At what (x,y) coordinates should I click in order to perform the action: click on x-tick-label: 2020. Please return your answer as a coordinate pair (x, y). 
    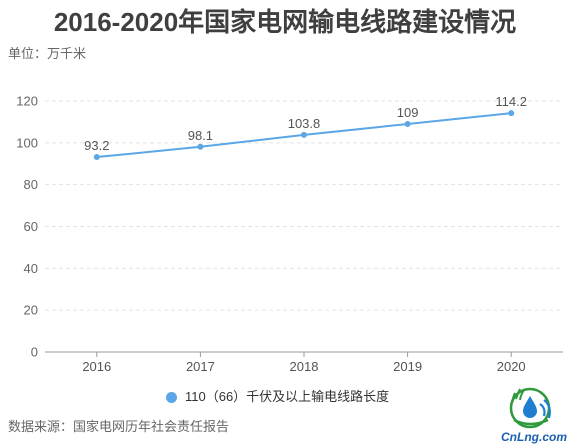
    Looking at the image, I should click on (511, 366).